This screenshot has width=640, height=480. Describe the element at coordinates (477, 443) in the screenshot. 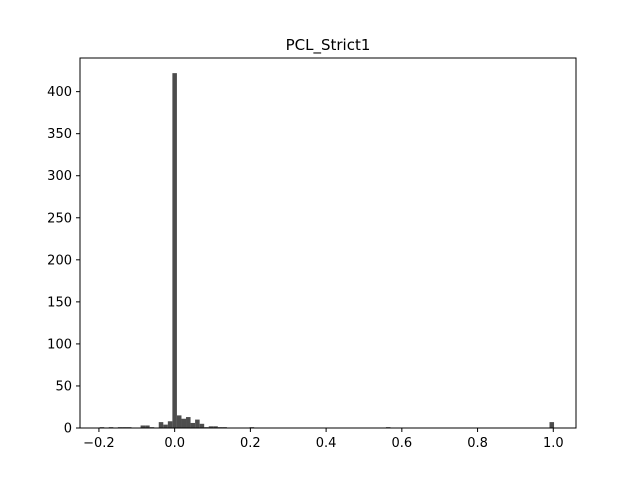

I see `x-tick-label: 0.8` at that location.